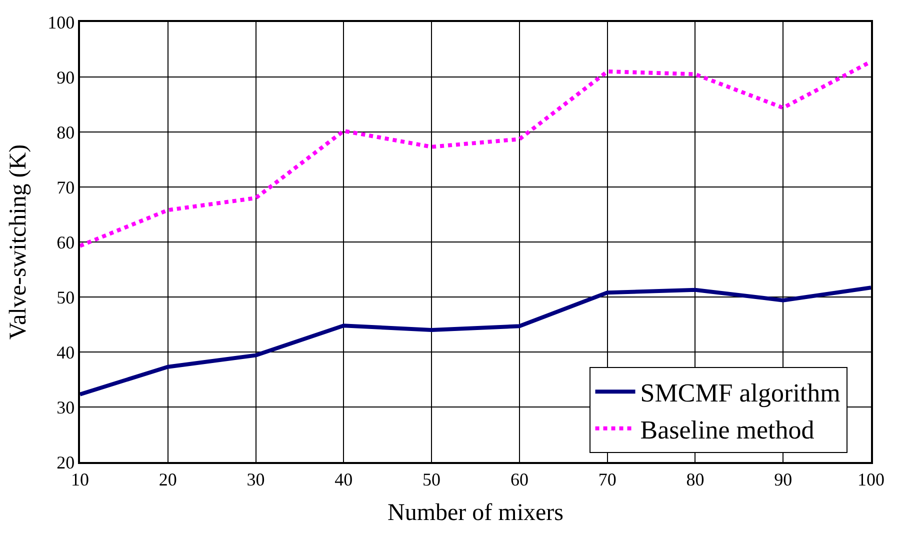 The height and width of the screenshot is (533, 901). I want to click on y-tick-label: 50, so click(65, 297).